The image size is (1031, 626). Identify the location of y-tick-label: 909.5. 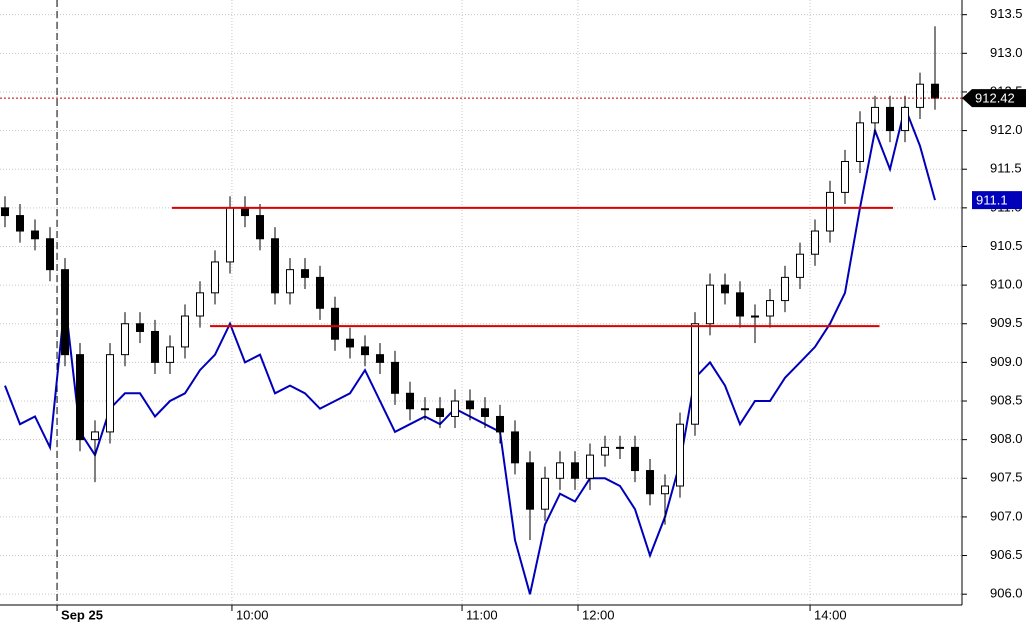
(1006, 322).